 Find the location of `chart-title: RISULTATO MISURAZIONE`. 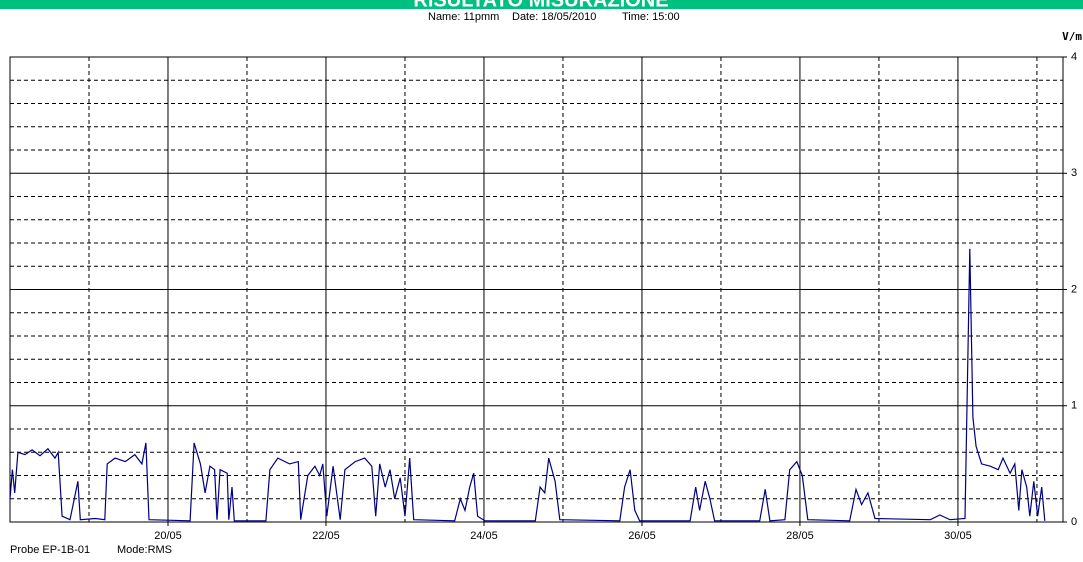

chart-title: RISULTATO MISURAZIONE is located at coordinates (540, 5).